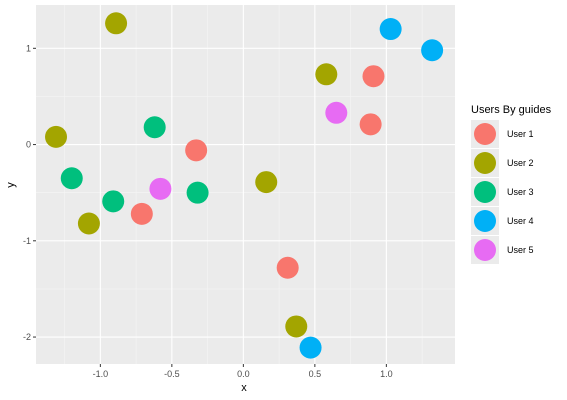 The height and width of the screenshot is (400, 567). What do you see at coordinates (27, 241) in the screenshot?
I see `y-tick-label: -1` at bounding box center [27, 241].